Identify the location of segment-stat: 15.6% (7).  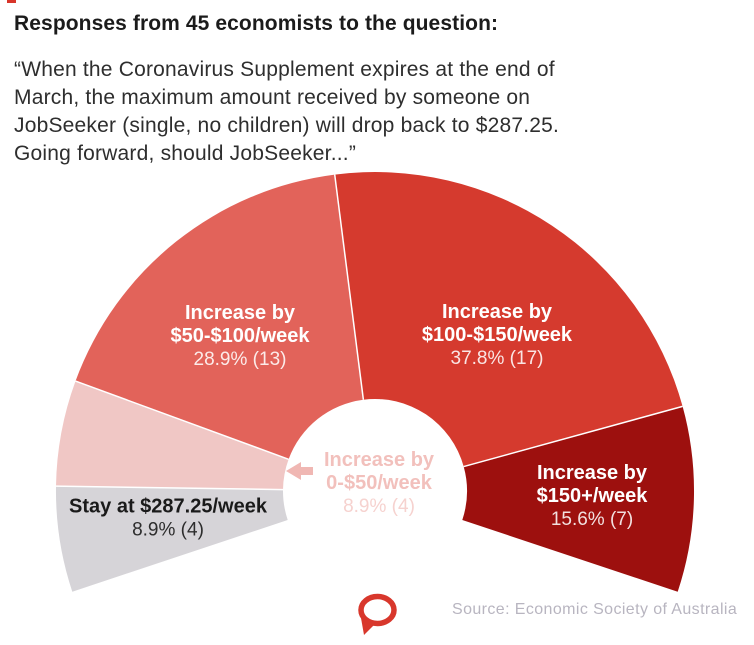
(592, 519).